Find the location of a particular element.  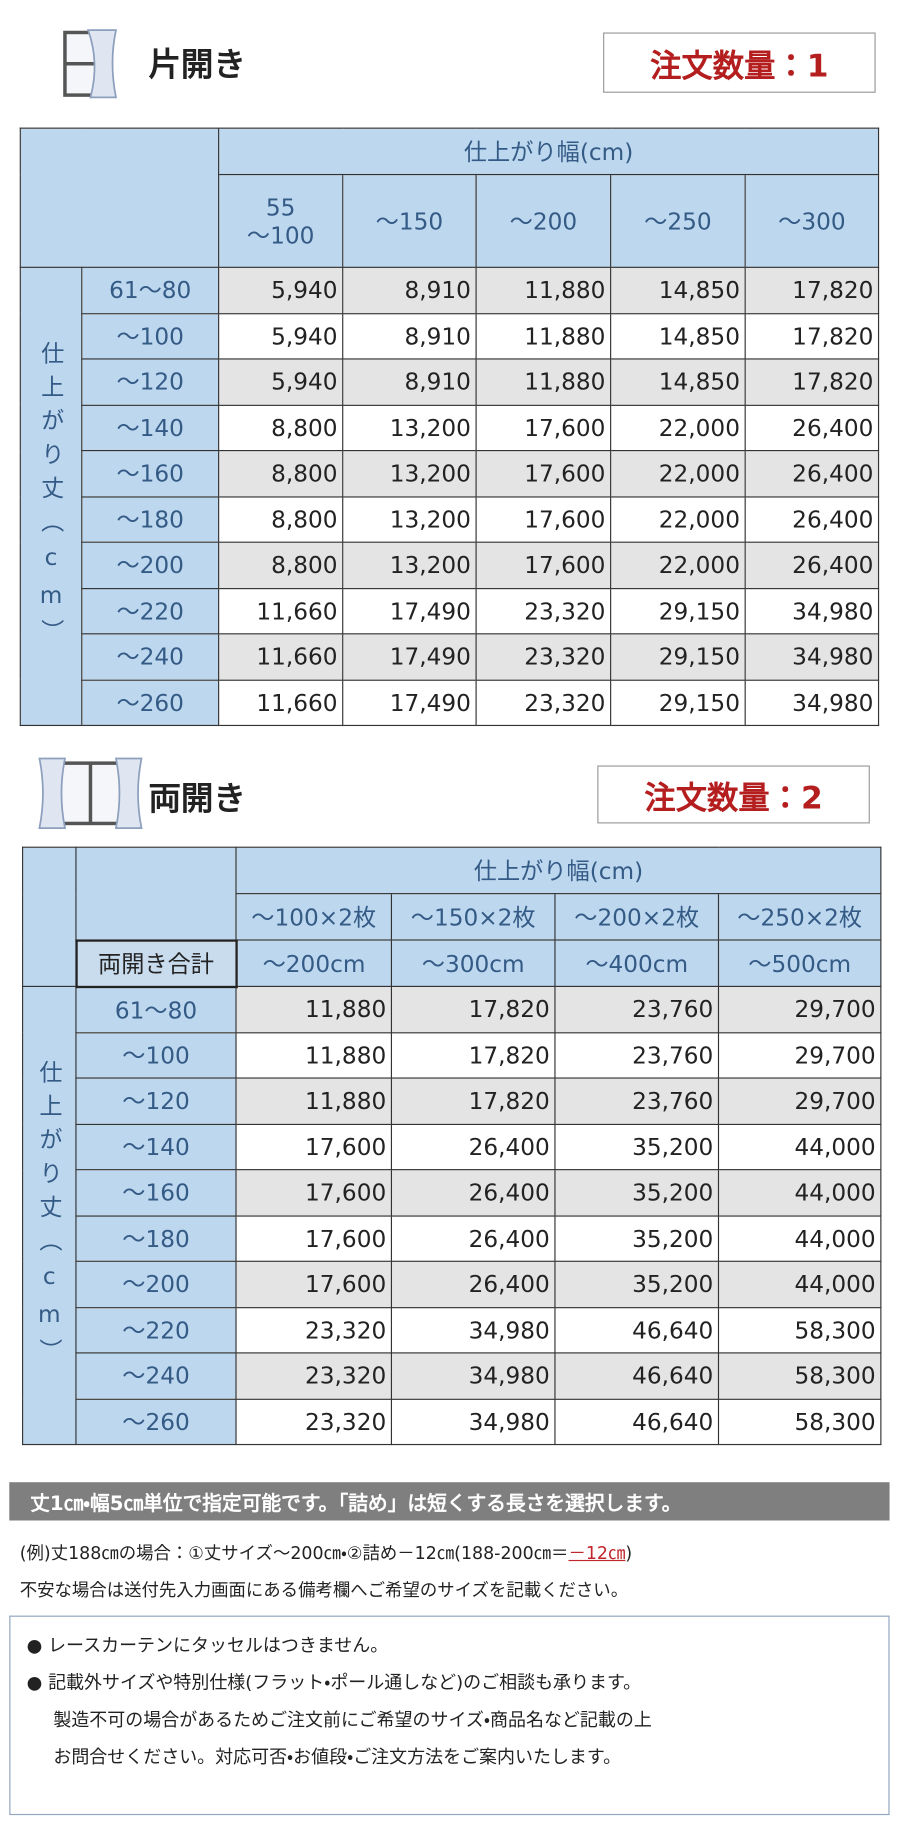

column-header: ～250×2枚 is located at coordinates (799, 917).